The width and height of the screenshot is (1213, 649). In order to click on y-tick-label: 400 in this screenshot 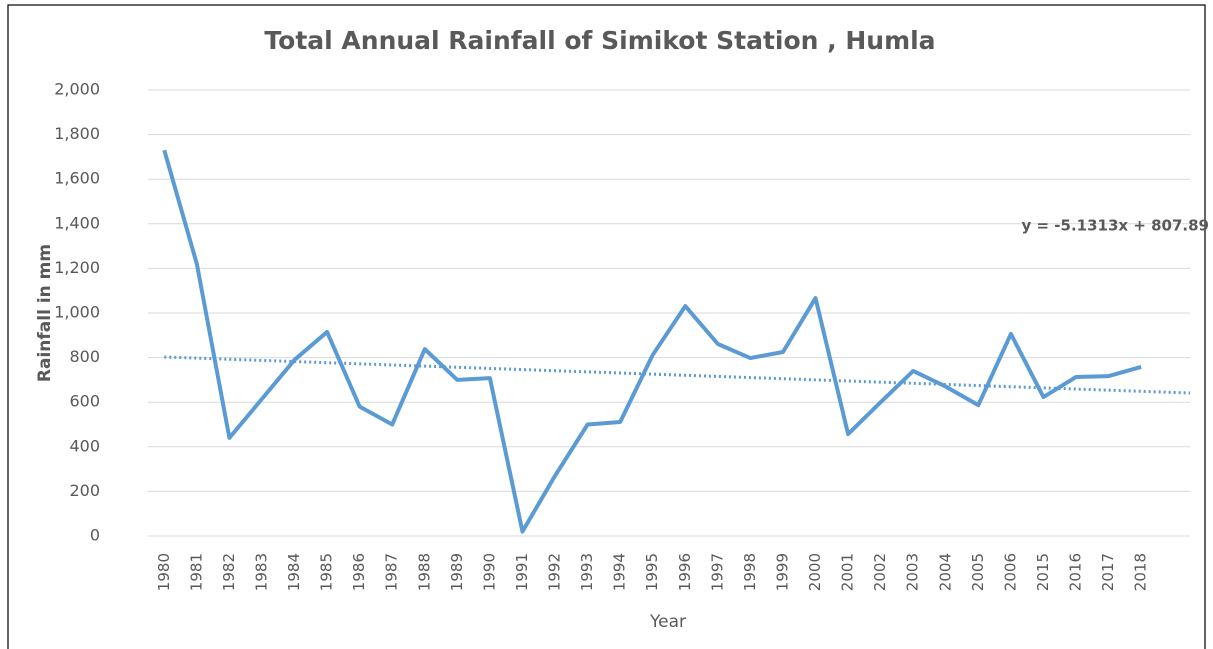, I will do `click(84, 445)`.